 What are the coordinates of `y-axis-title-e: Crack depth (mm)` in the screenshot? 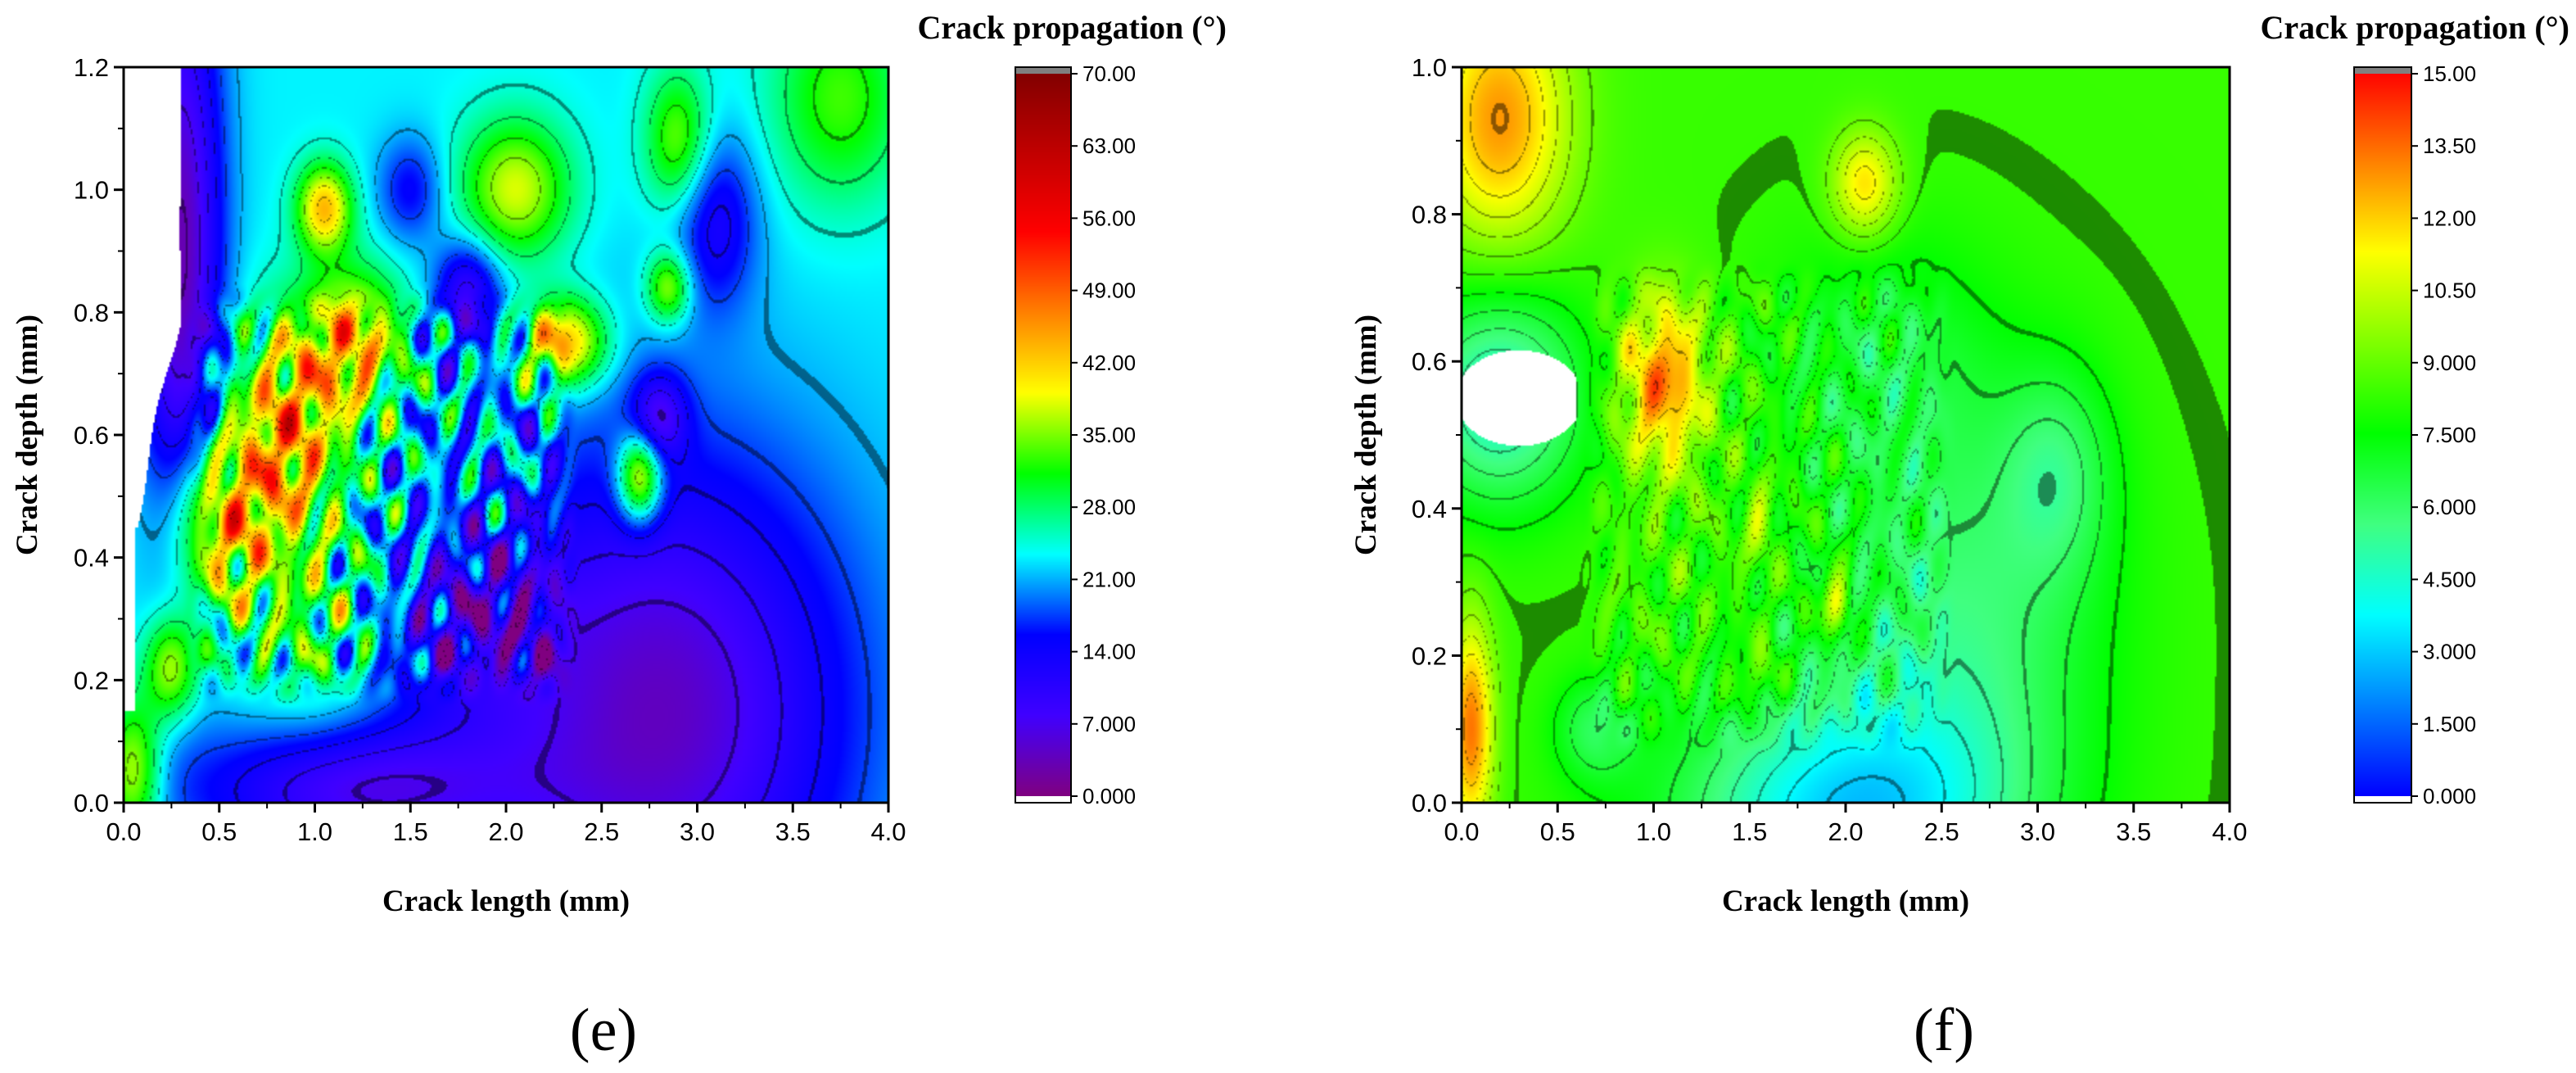 It's located at (27, 435).